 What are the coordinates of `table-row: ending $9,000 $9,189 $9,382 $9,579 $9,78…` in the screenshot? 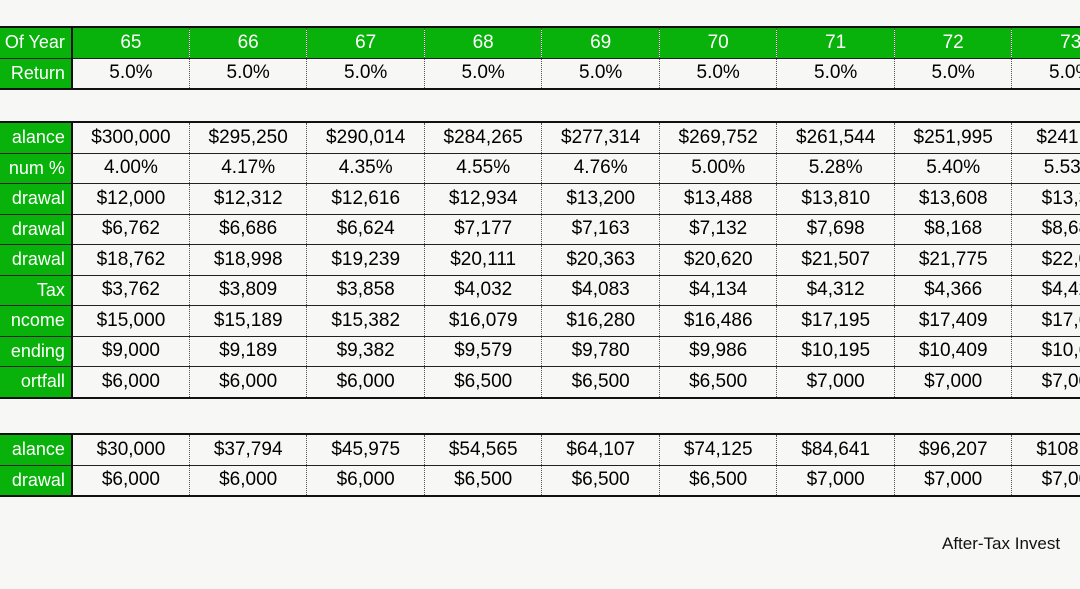 It's located at (540, 351).